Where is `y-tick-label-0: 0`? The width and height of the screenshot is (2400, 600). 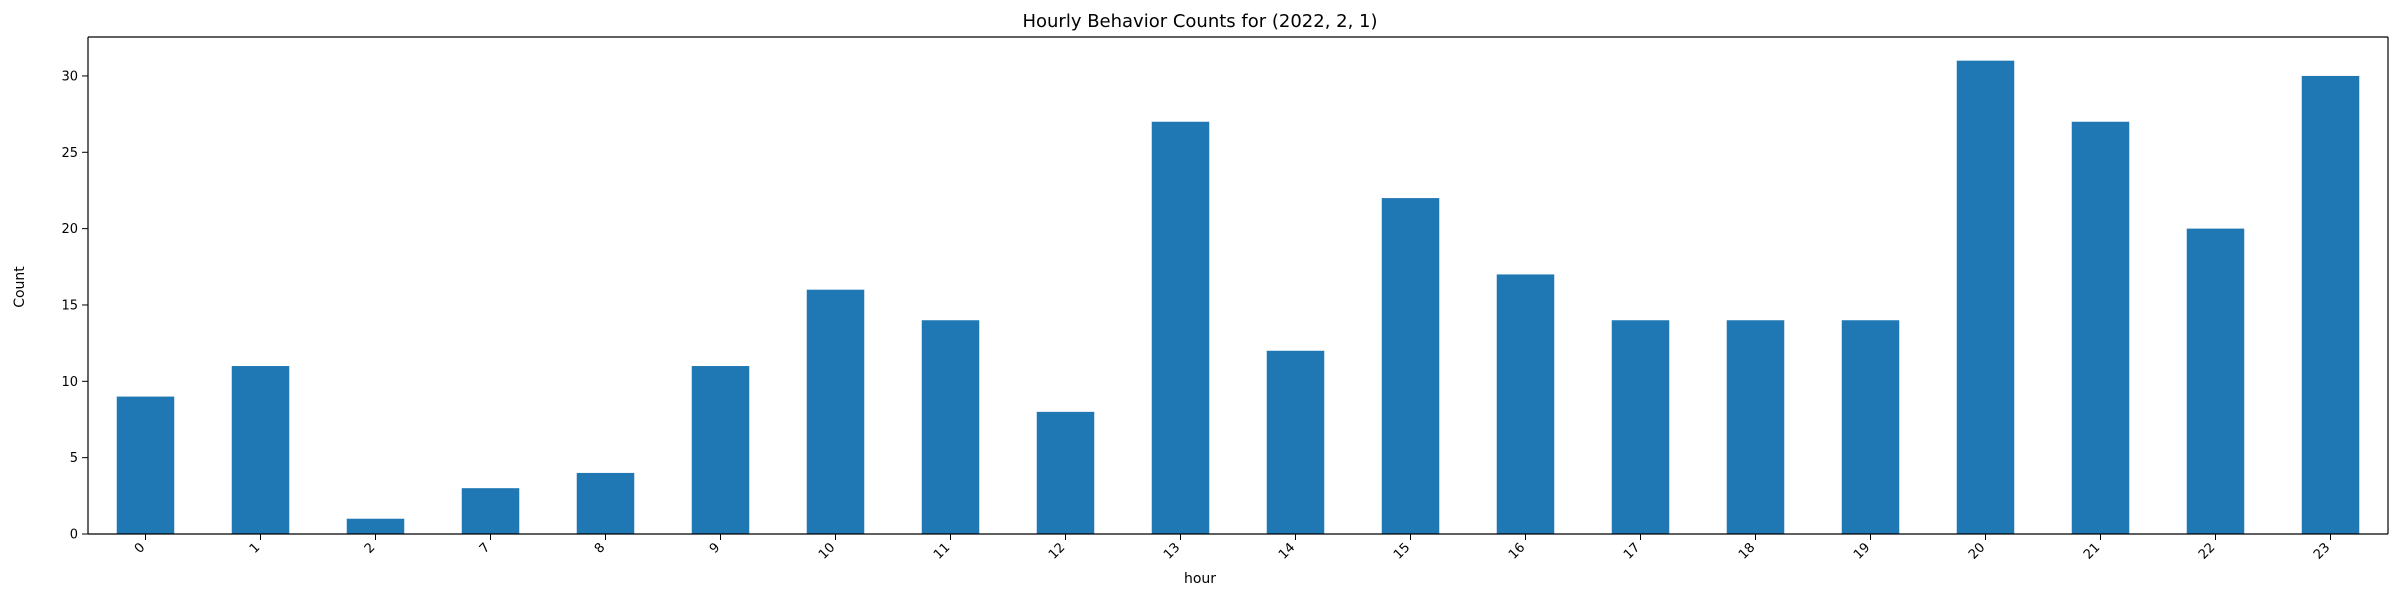
y-tick-label-0: 0 is located at coordinates (74, 535).